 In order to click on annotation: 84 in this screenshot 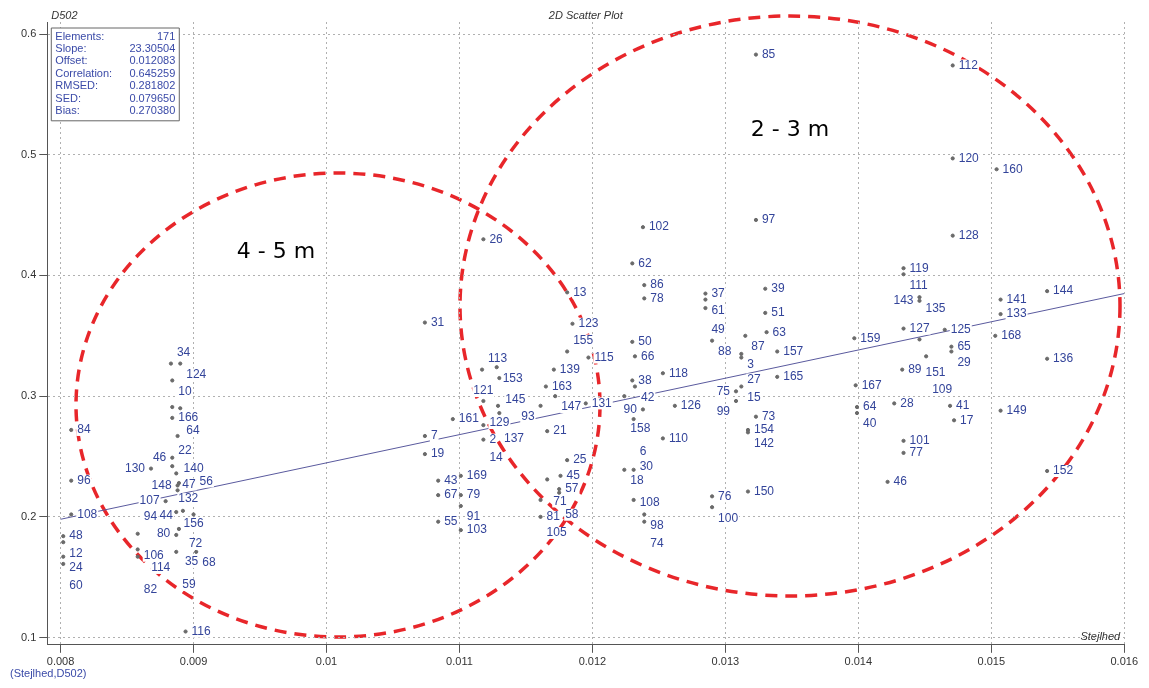, I will do `click(84, 429)`.